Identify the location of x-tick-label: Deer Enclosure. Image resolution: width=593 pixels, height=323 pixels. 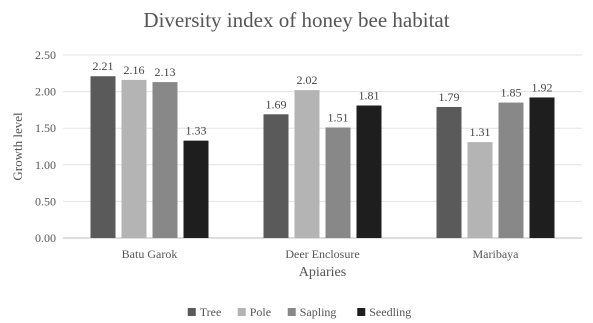
(322, 254).